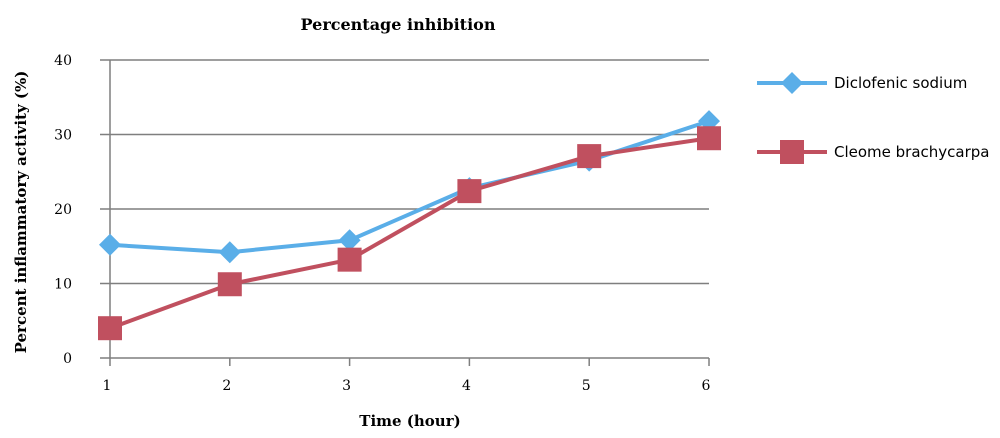  What do you see at coordinates (67, 359) in the screenshot?
I see `y-tick-label: 0` at bounding box center [67, 359].